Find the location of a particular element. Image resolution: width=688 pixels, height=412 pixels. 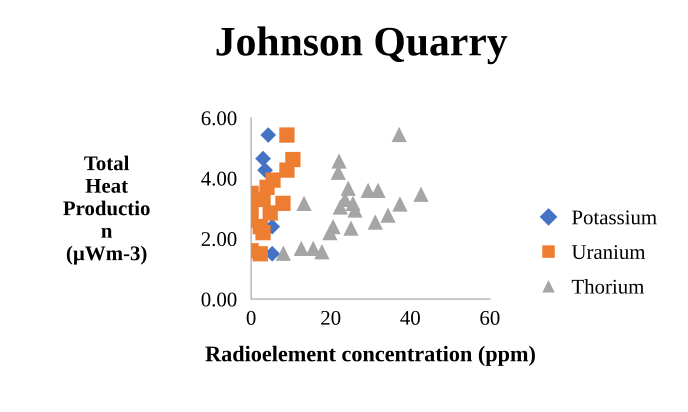

chart-title: Johnson Quarry is located at coordinates (362, 45).